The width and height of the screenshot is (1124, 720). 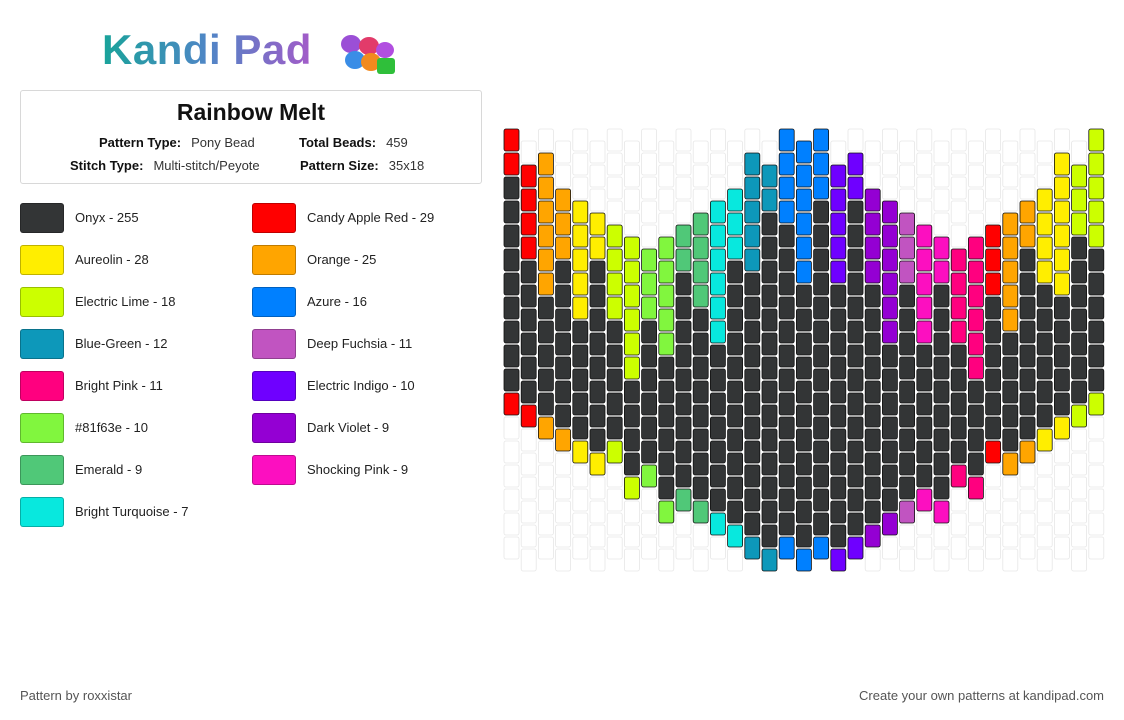 I want to click on kandi-pad-logo: Kandi Pad, so click(x=257, y=52).